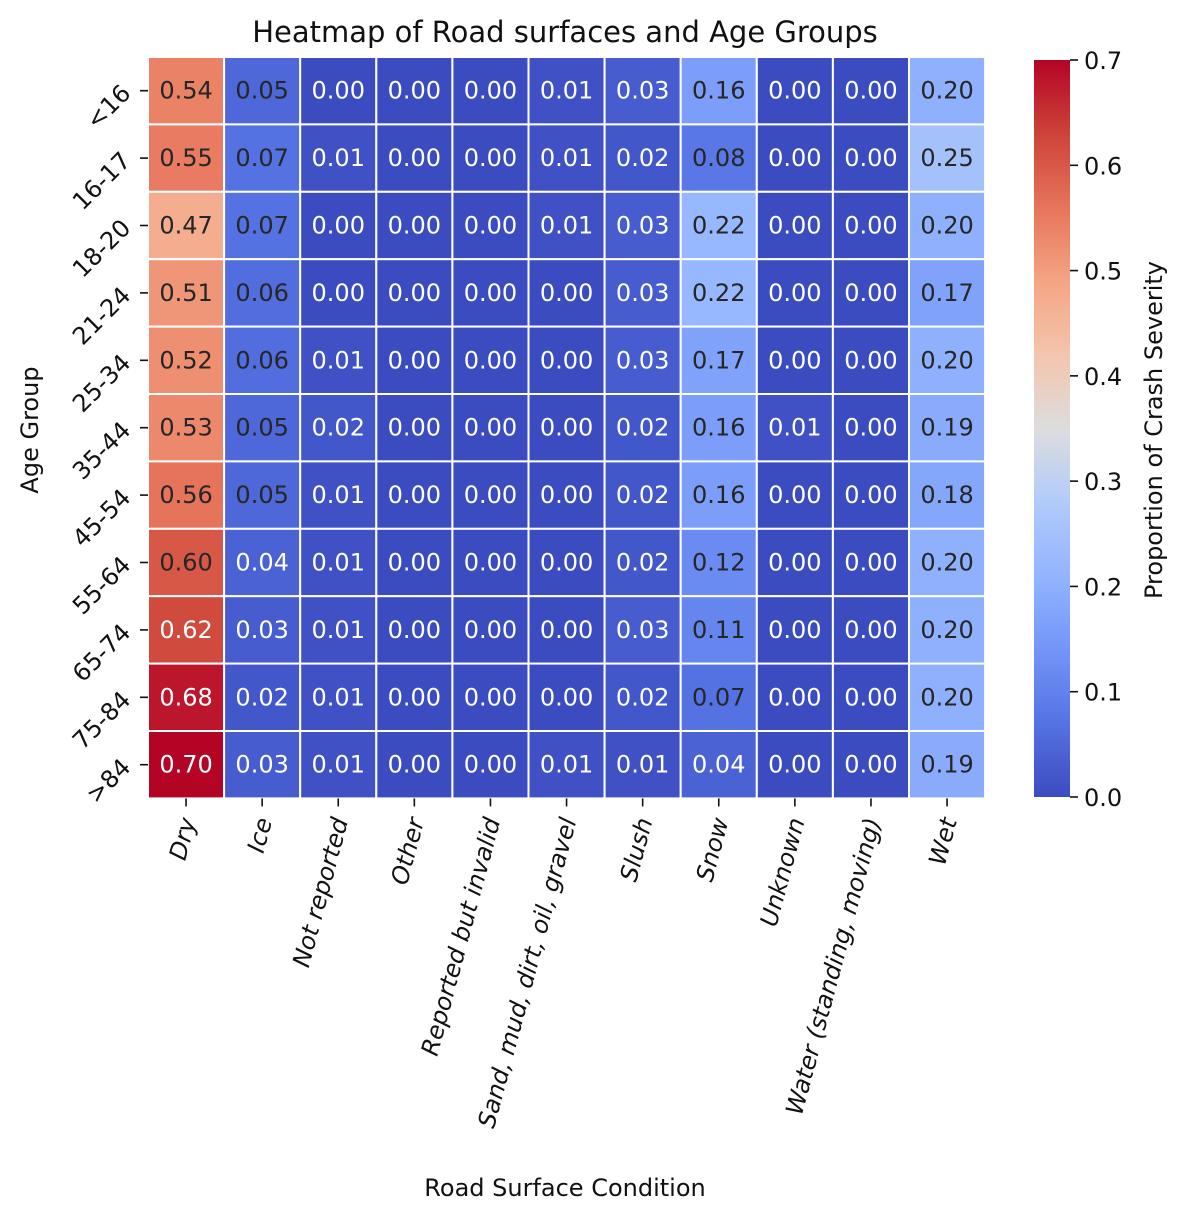  I want to click on colorbar-gradient, so click(1052, 428).